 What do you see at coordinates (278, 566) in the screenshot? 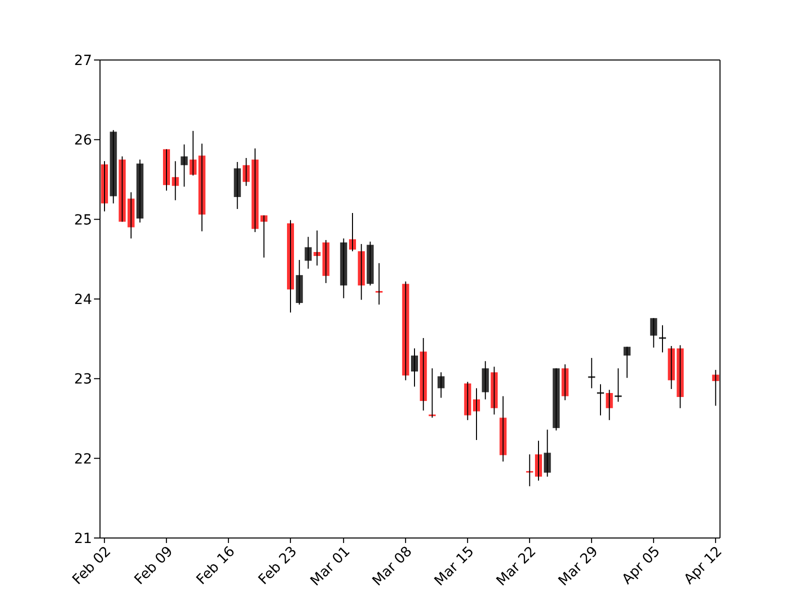
I see `x-tick-label: Feb 23` at bounding box center [278, 566].